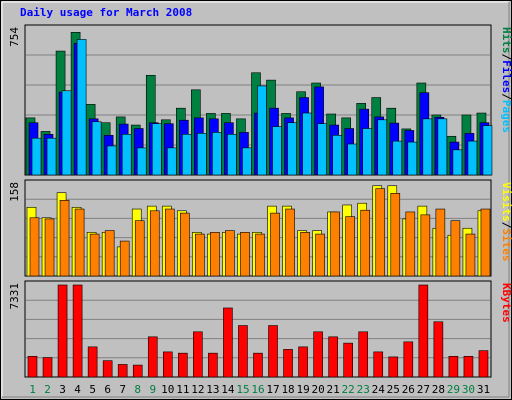 Image resolution: width=512 pixels, height=400 pixels. I want to click on panel-hits-max-label: 754, so click(14, 37).